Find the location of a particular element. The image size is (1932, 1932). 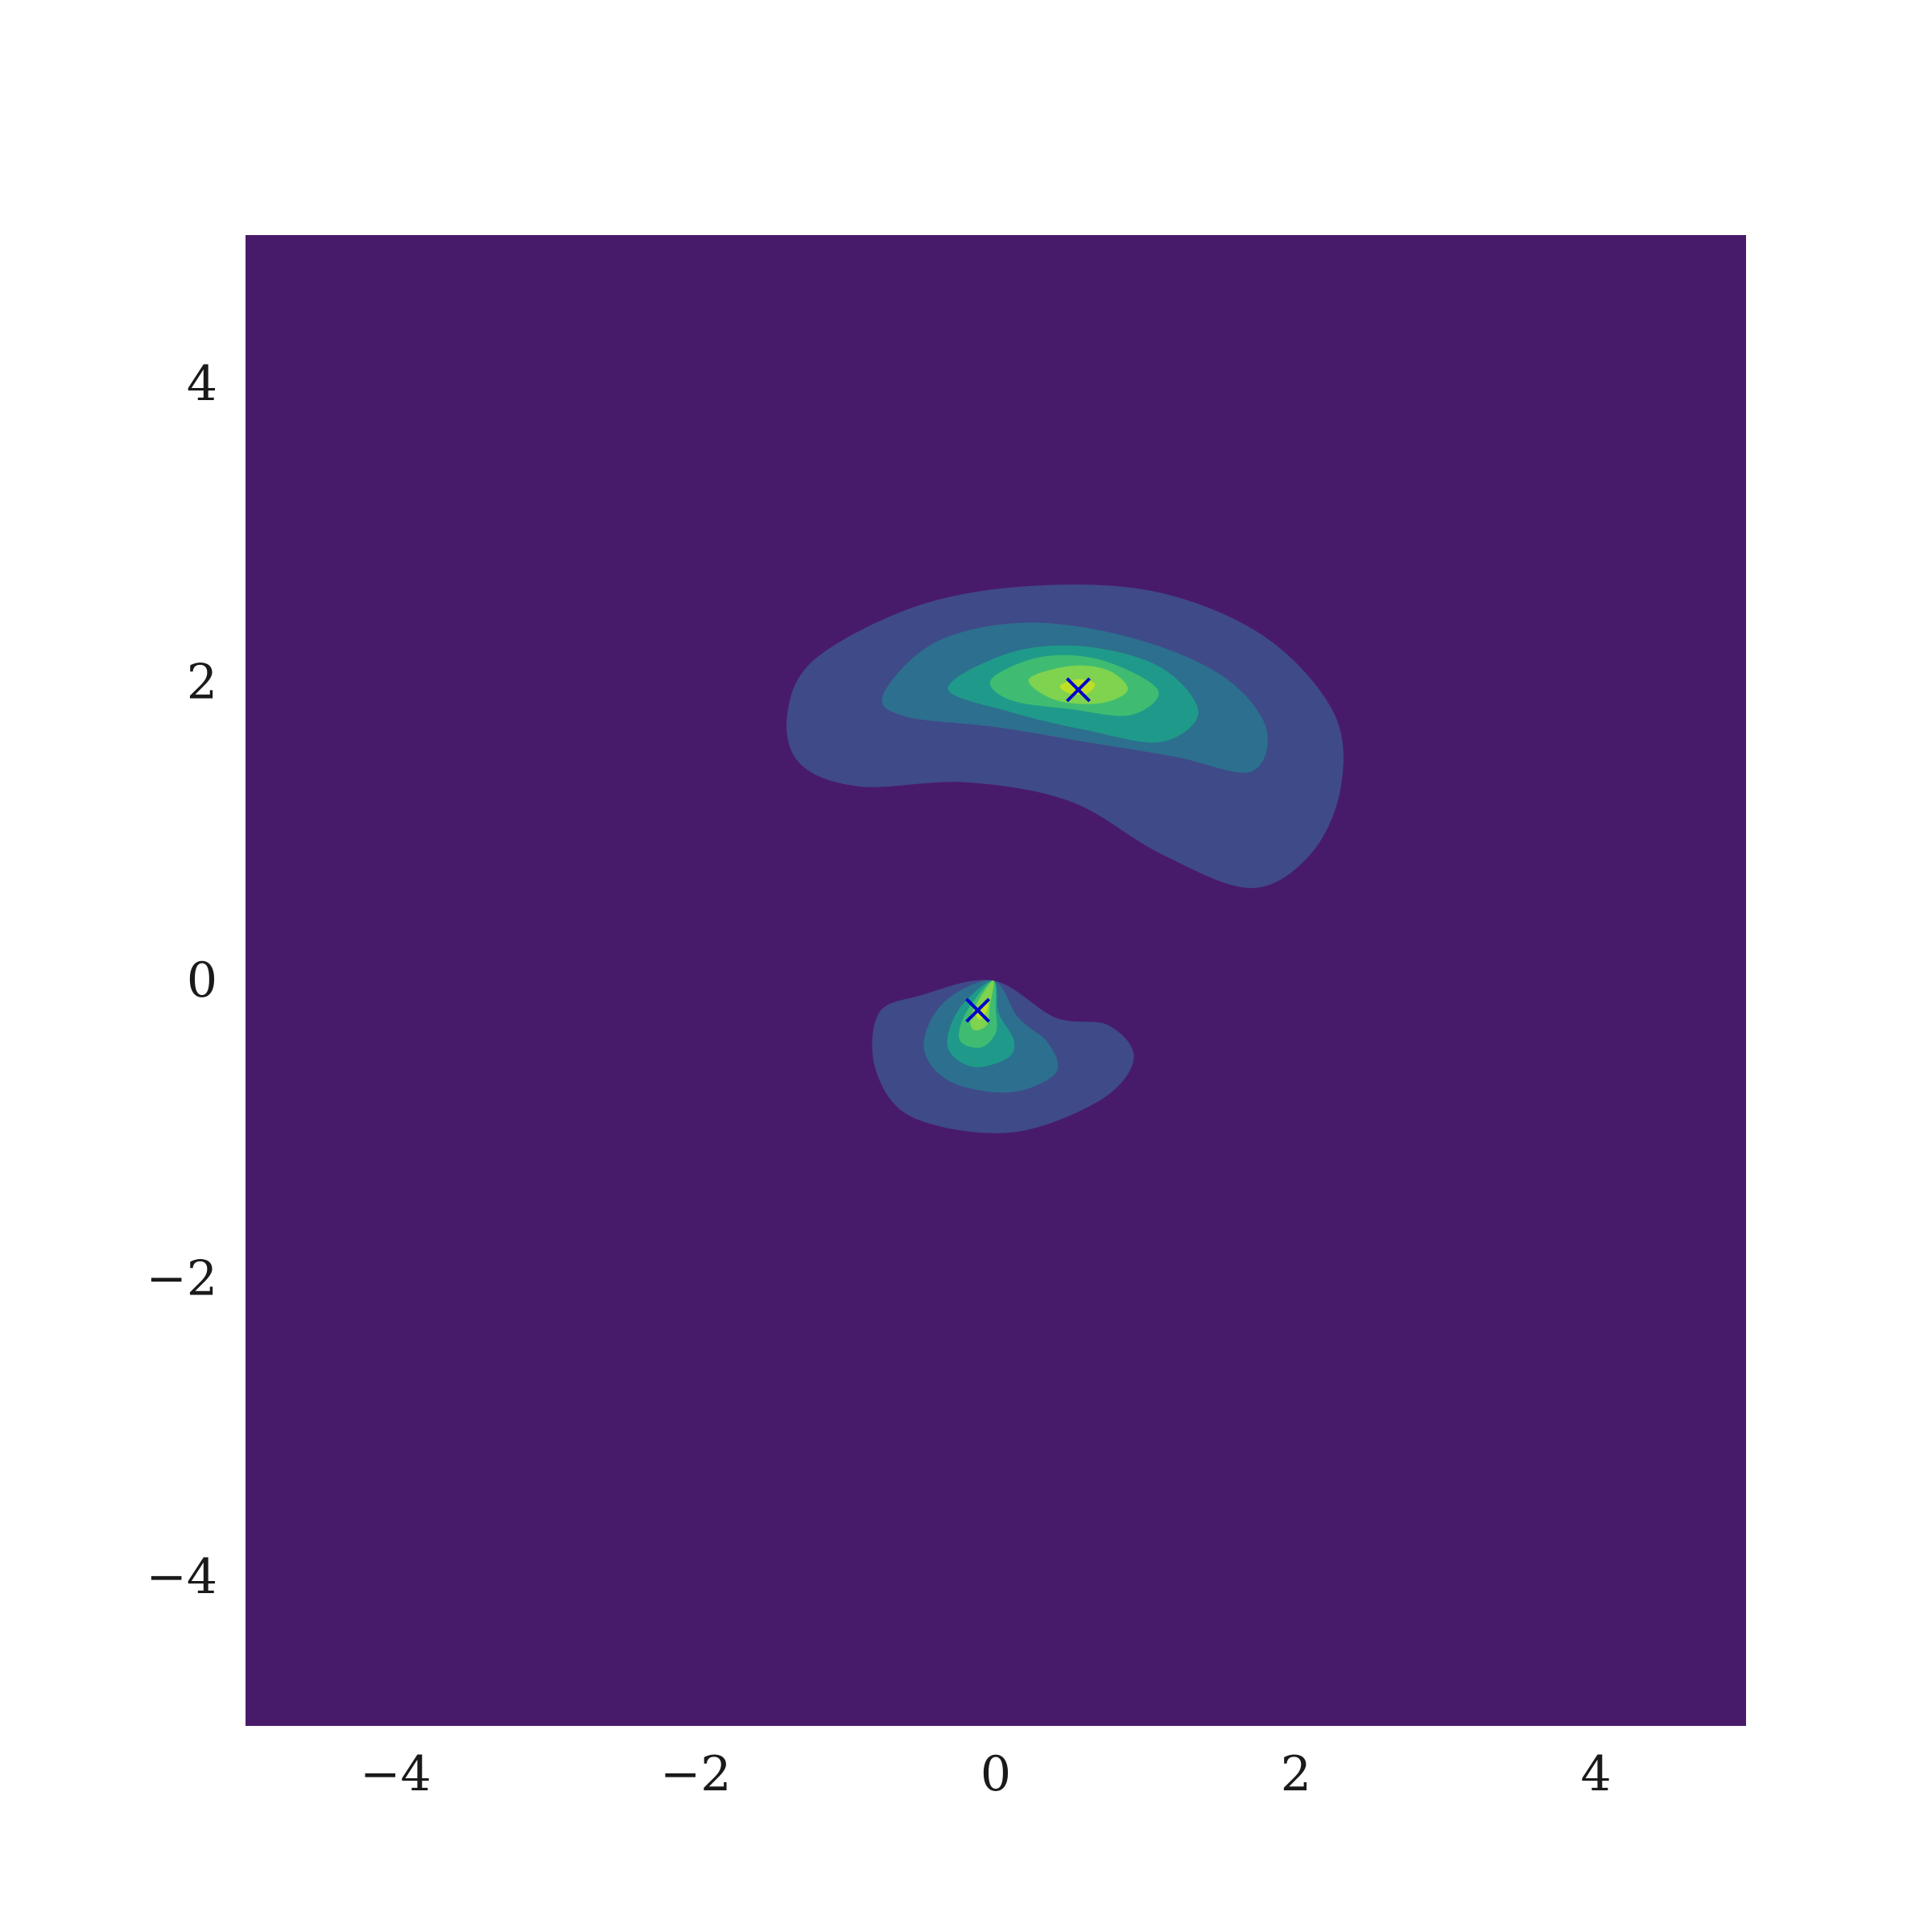

x-tick-label: −2 is located at coordinates (695, 1774).